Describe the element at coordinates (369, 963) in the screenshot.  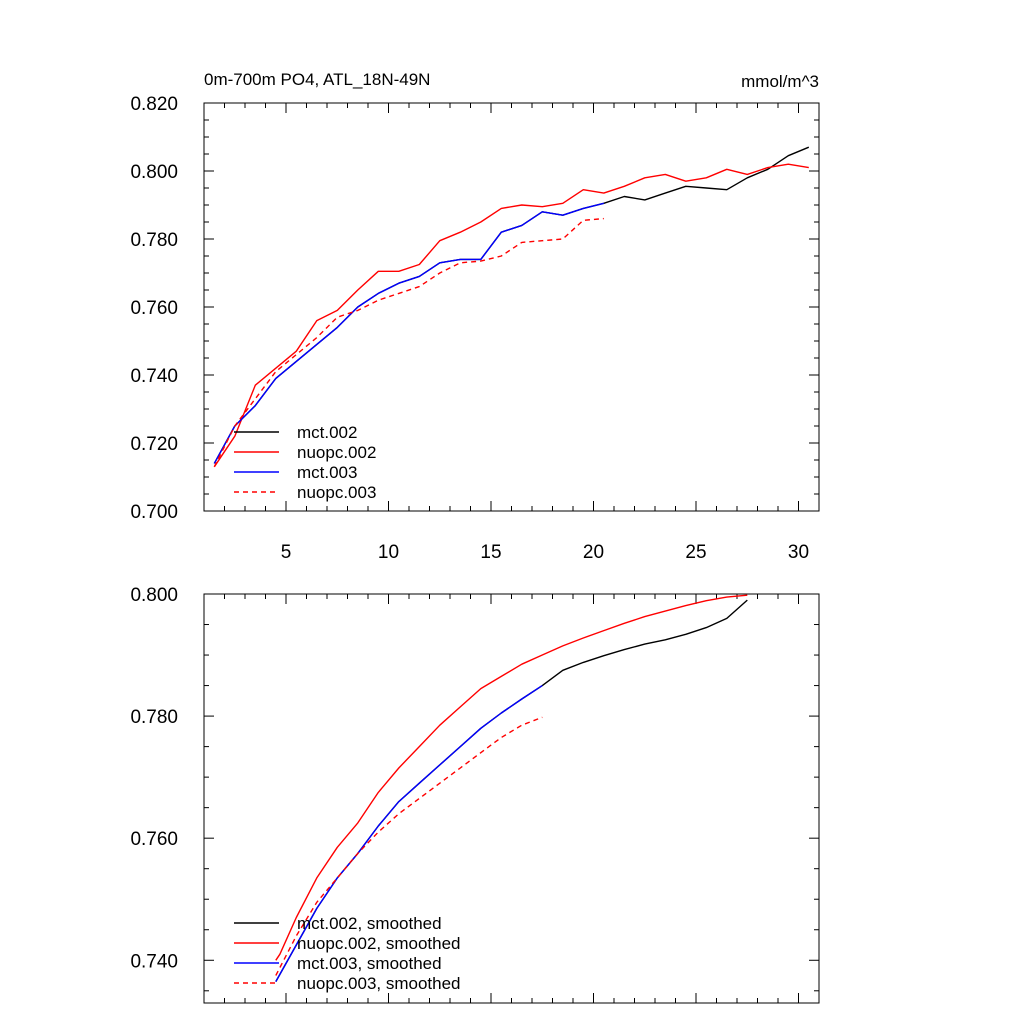
I see `legend-label: mct.003, smoothed` at that location.